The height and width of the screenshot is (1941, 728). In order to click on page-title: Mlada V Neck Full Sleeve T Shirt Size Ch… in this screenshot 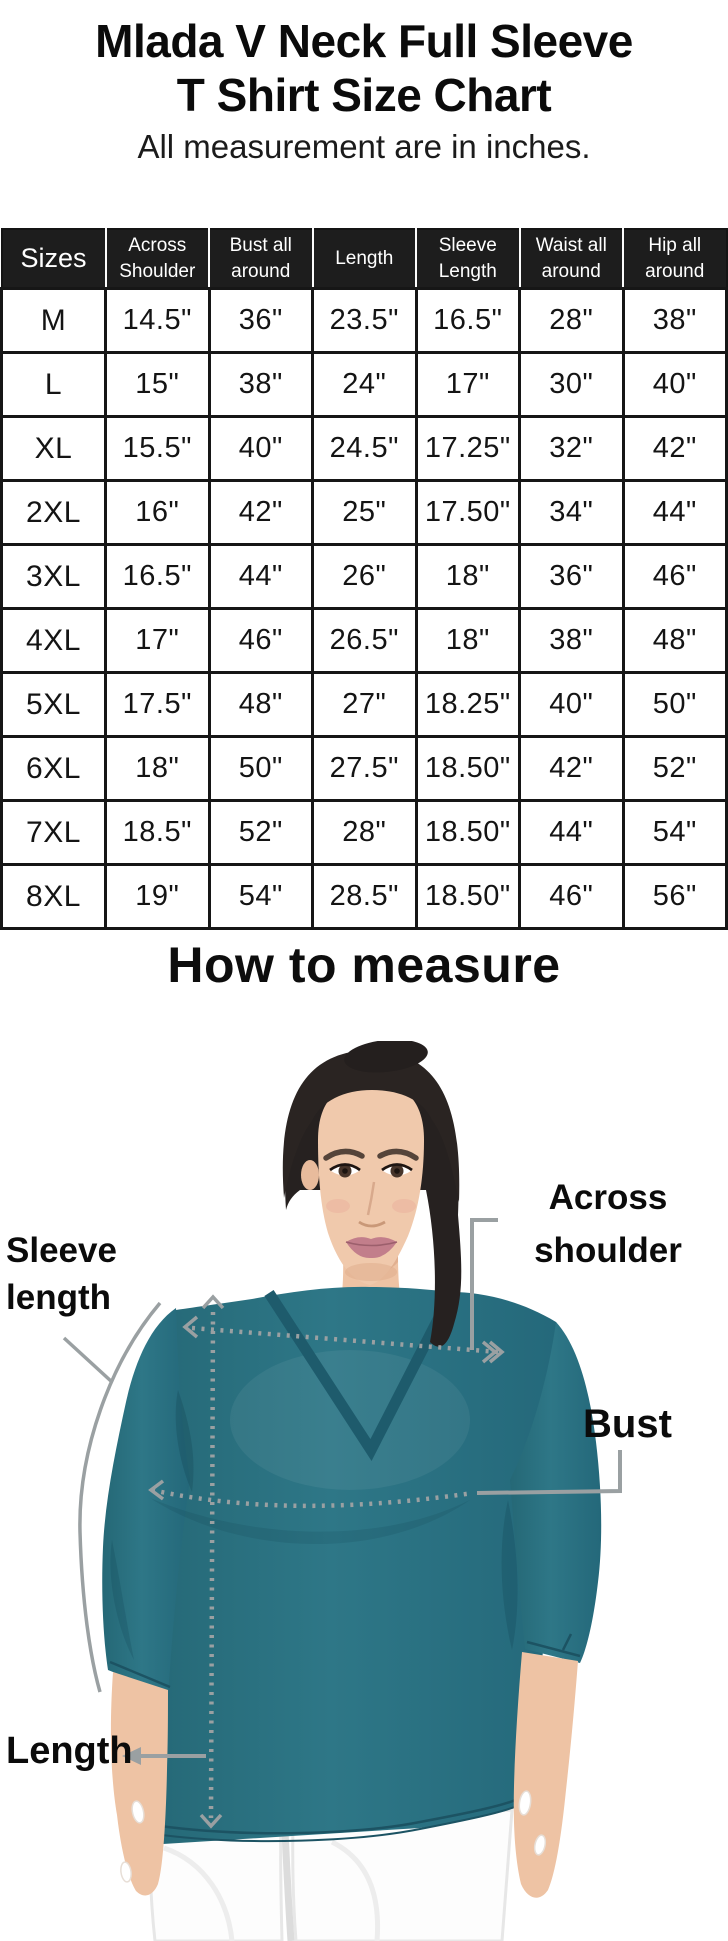, I will do `click(364, 68)`.